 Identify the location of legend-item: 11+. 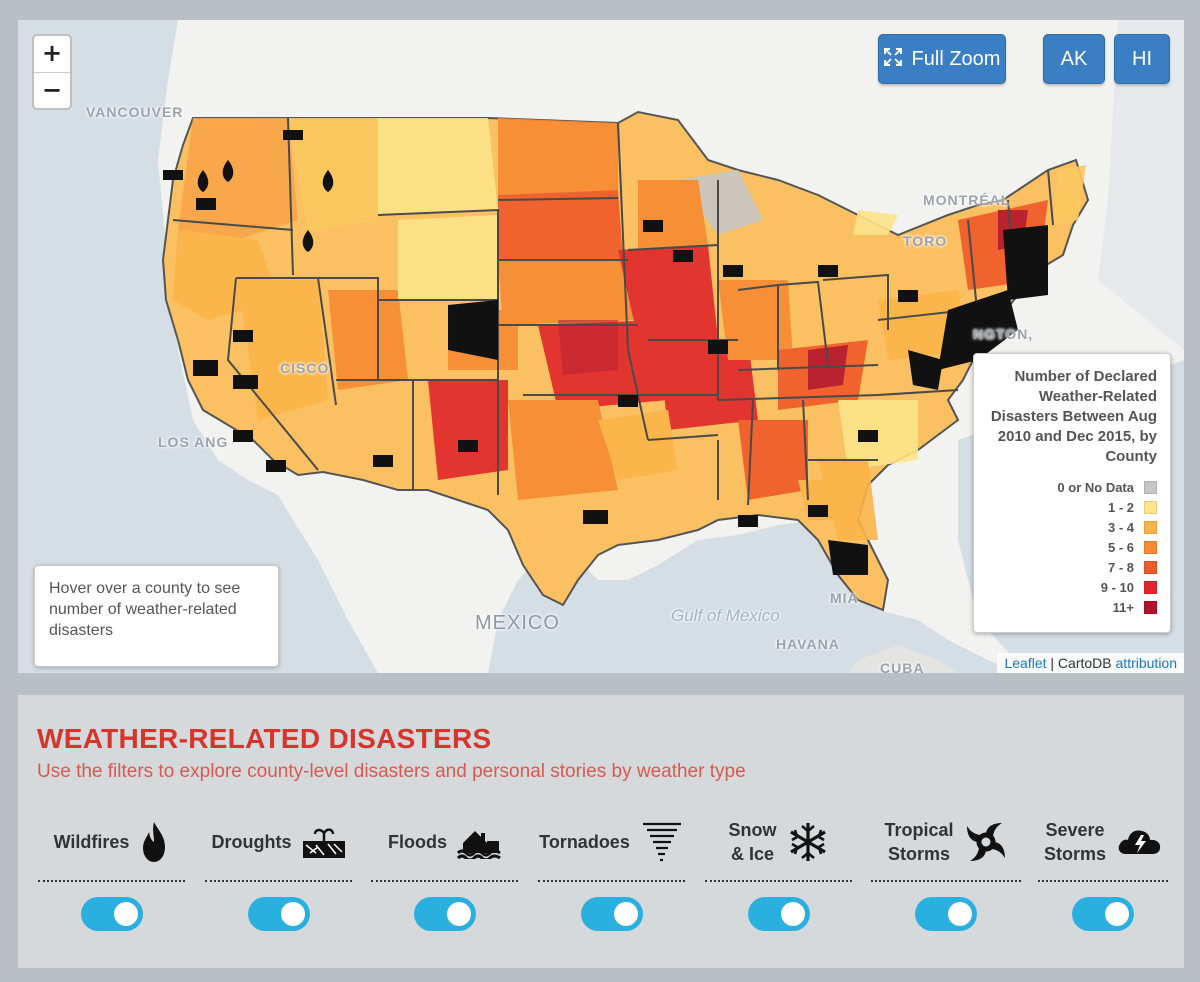
(1072, 607).